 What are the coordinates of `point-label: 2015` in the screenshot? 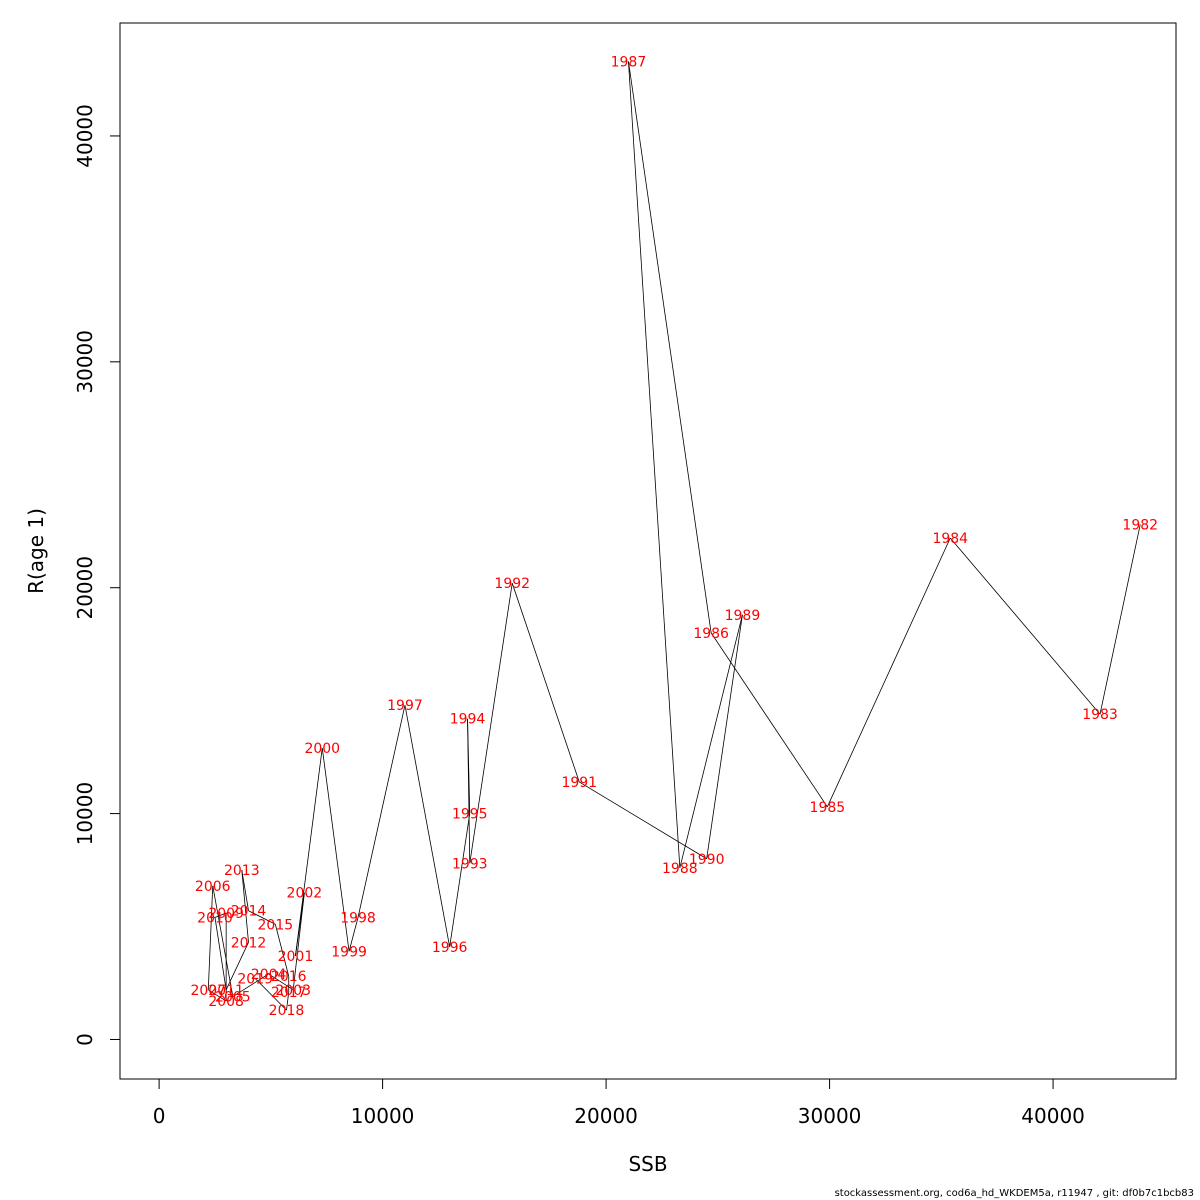 It's located at (276, 925).